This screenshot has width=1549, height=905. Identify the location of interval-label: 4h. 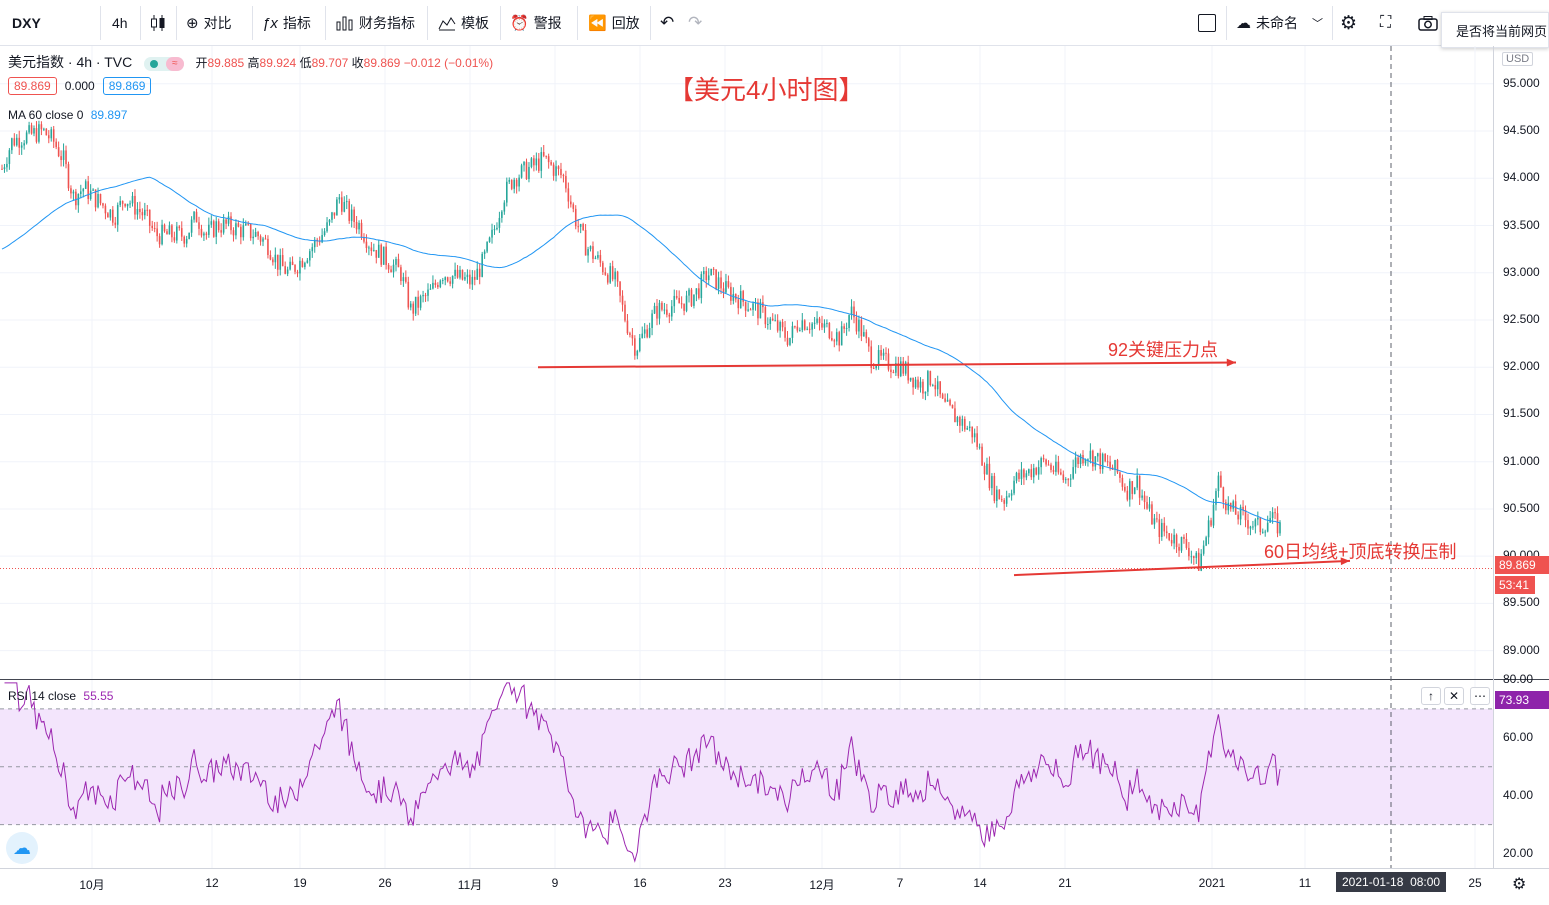
(120, 23).